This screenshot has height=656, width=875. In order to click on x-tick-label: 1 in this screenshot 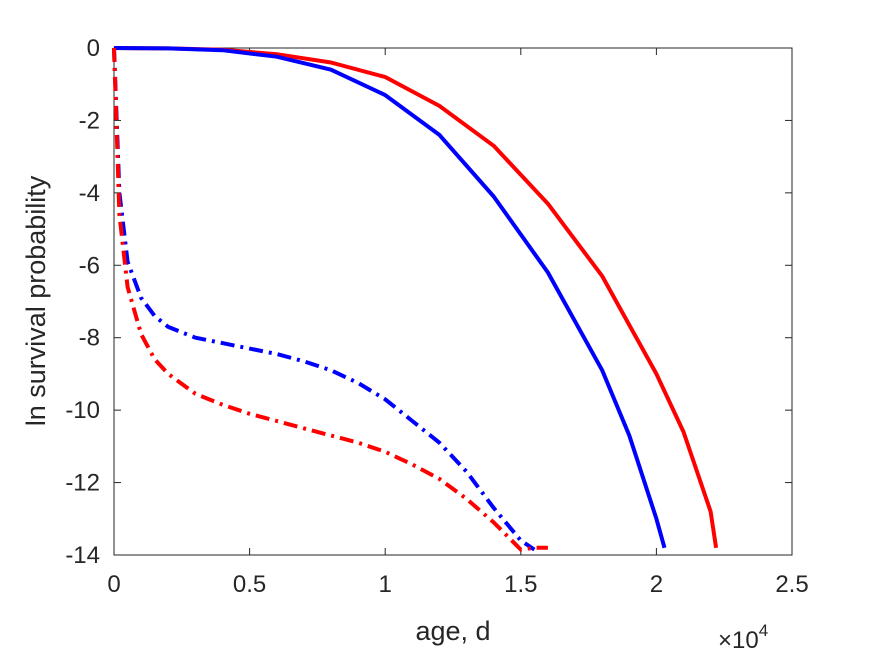, I will do `click(385, 584)`.